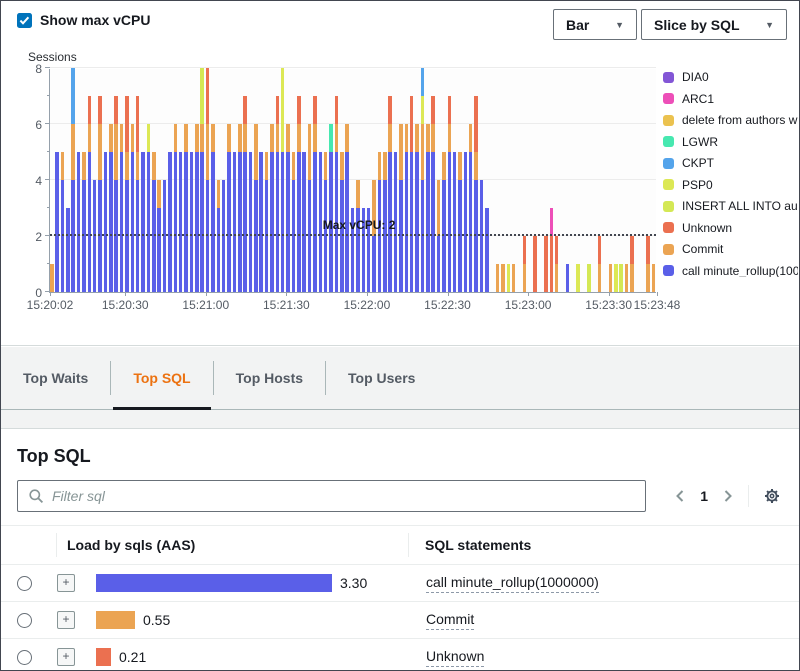  I want to click on sql-statement-link: call minute_rollup(1000000), so click(512, 583).